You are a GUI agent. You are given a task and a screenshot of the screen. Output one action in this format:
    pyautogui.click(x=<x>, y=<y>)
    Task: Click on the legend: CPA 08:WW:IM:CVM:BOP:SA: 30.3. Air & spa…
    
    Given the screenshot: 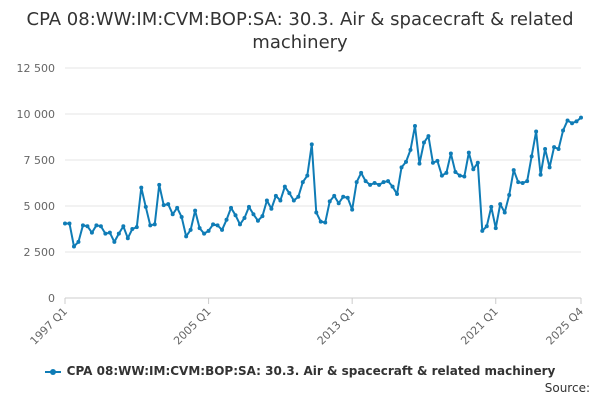 What is the action you would take?
    pyautogui.click(x=300, y=371)
    